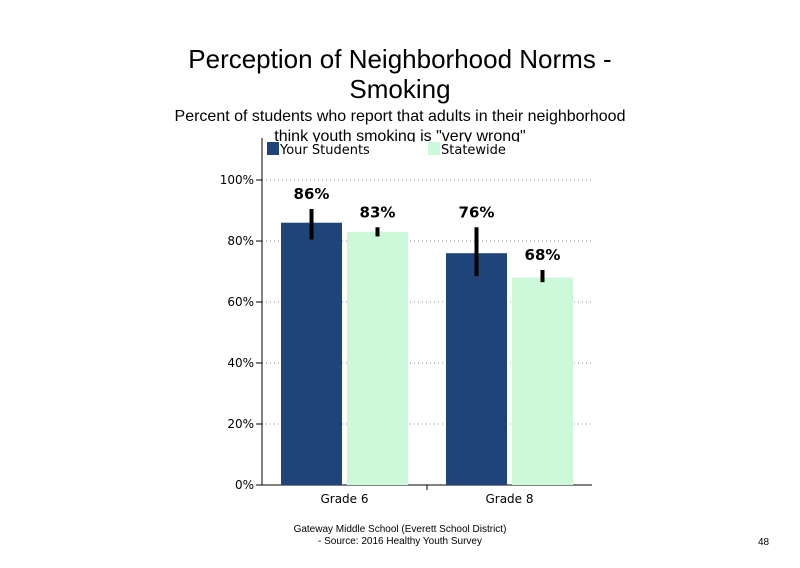  What do you see at coordinates (237, 180) in the screenshot?
I see `y-tick-label: 100%` at bounding box center [237, 180].